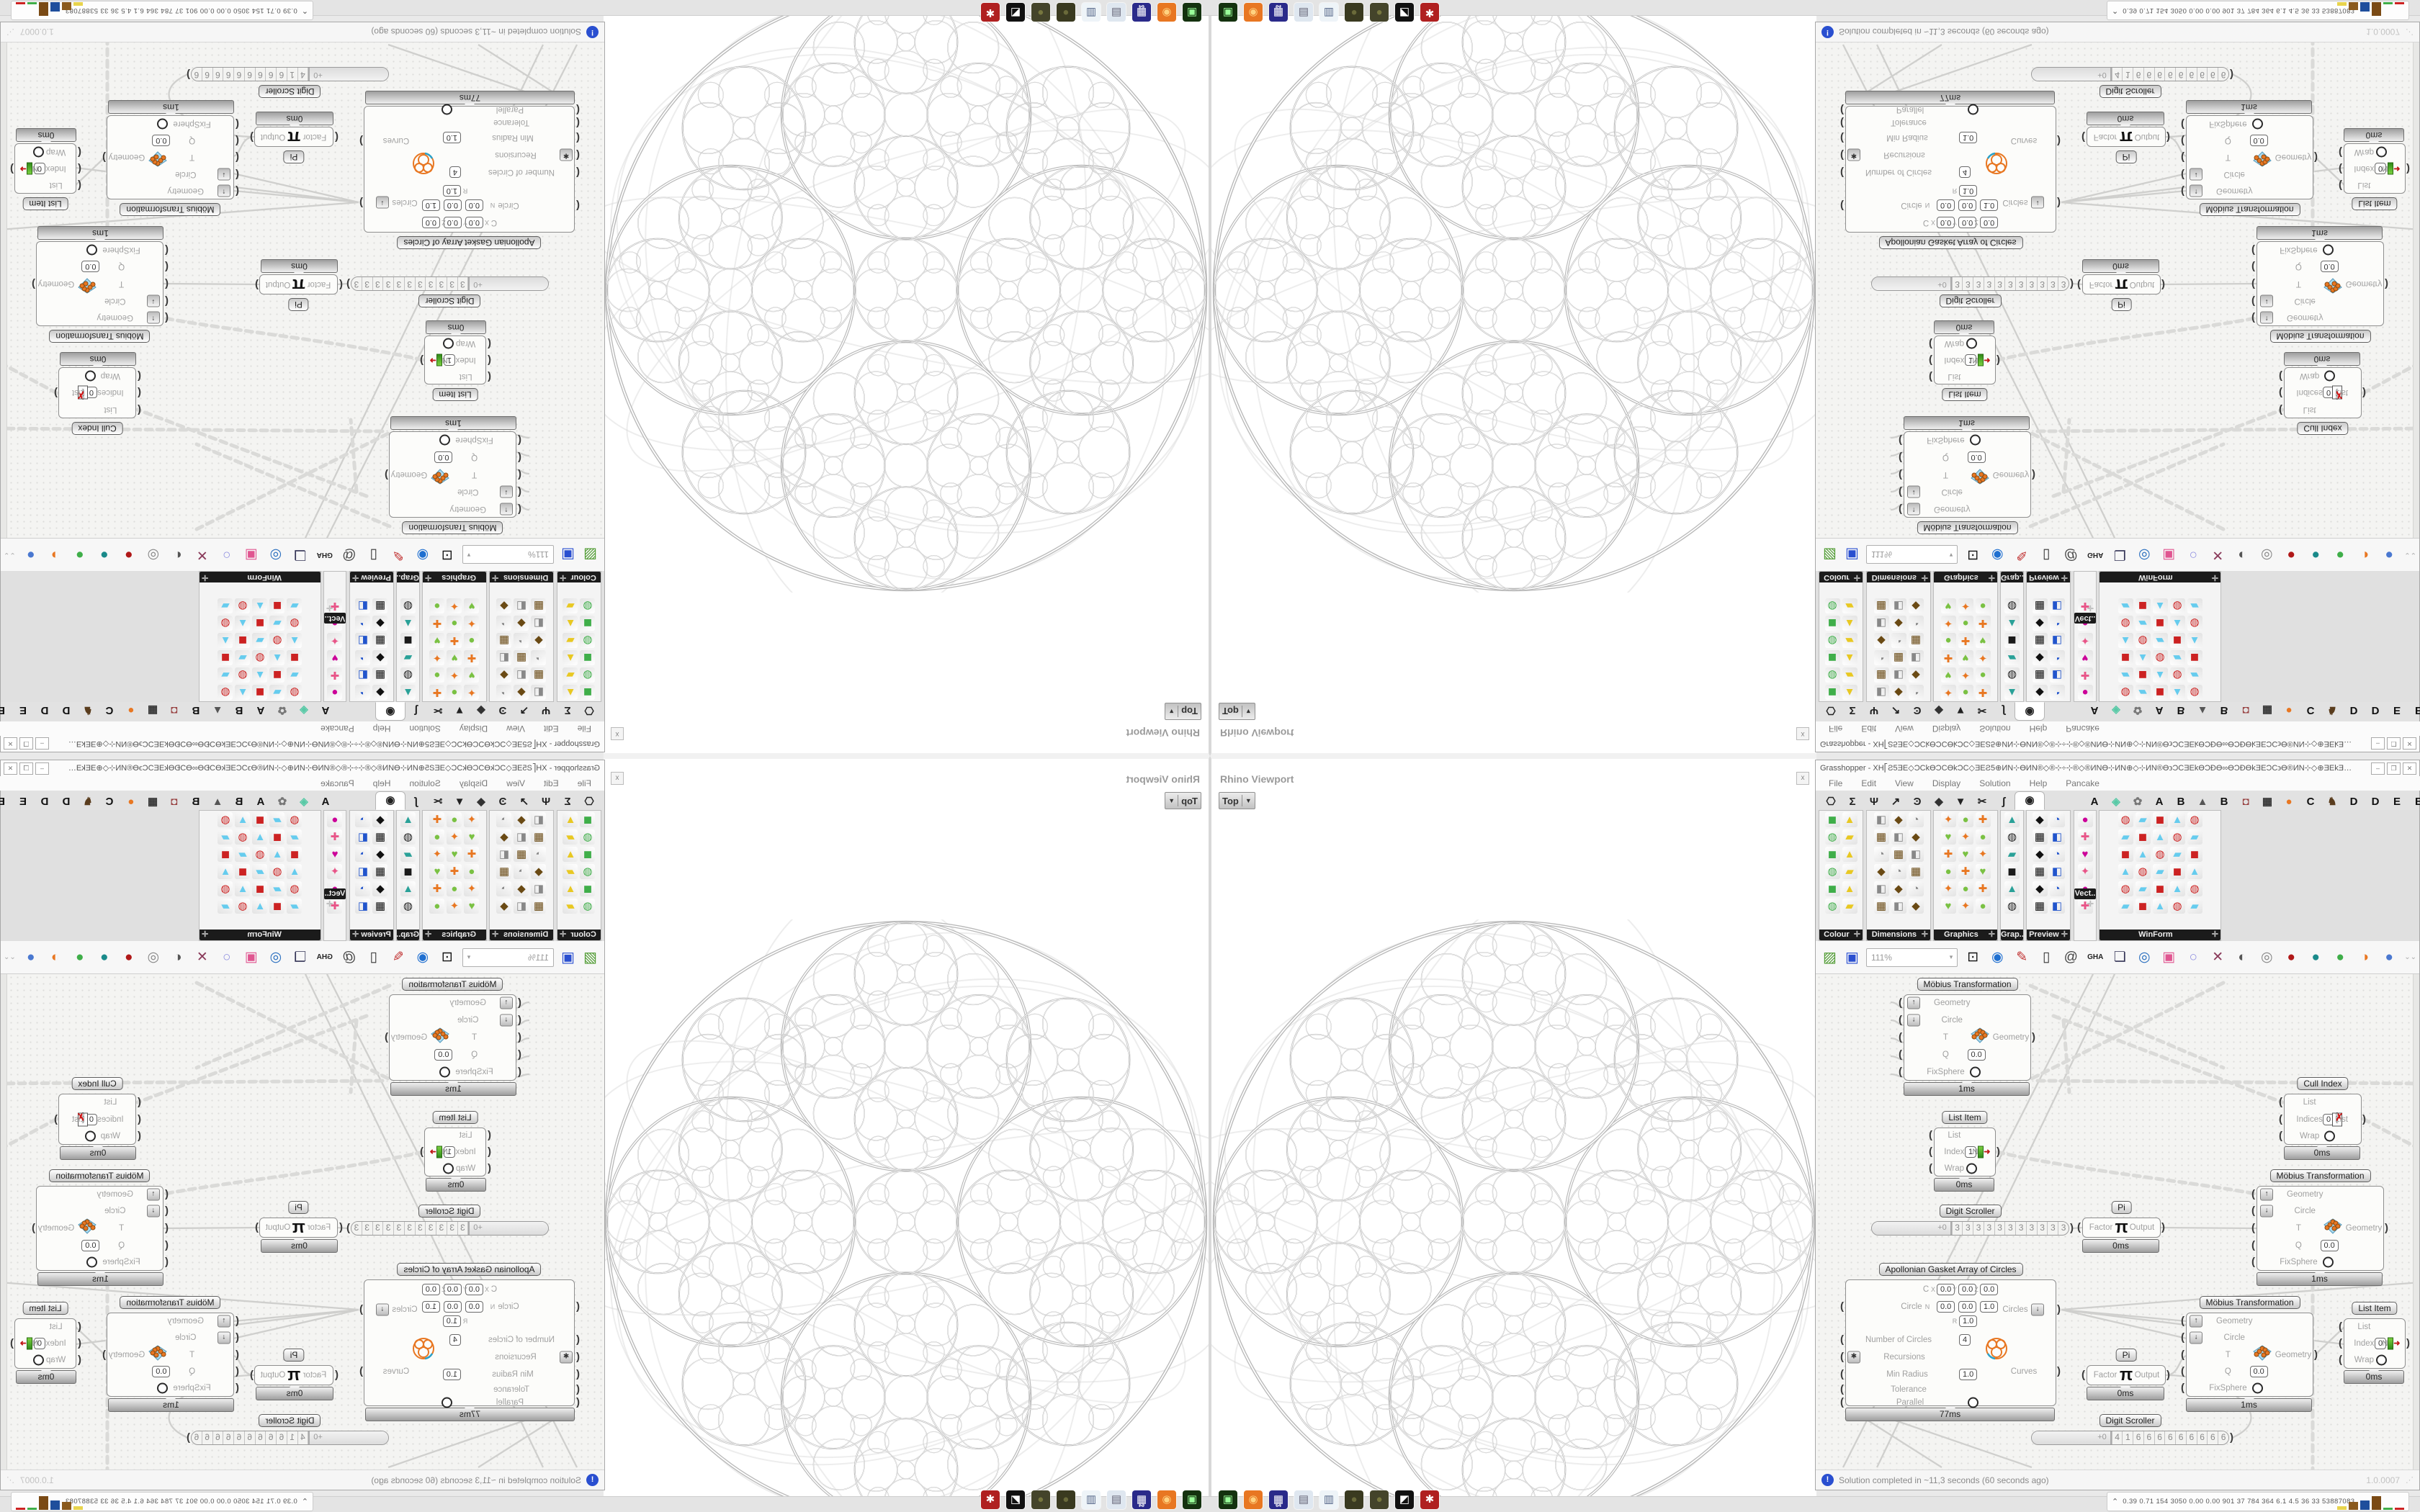 This screenshot has width=2420, height=1512. What do you see at coordinates (2266, 555) in the screenshot?
I see `toolbar-icon-12: ◎` at bounding box center [2266, 555].